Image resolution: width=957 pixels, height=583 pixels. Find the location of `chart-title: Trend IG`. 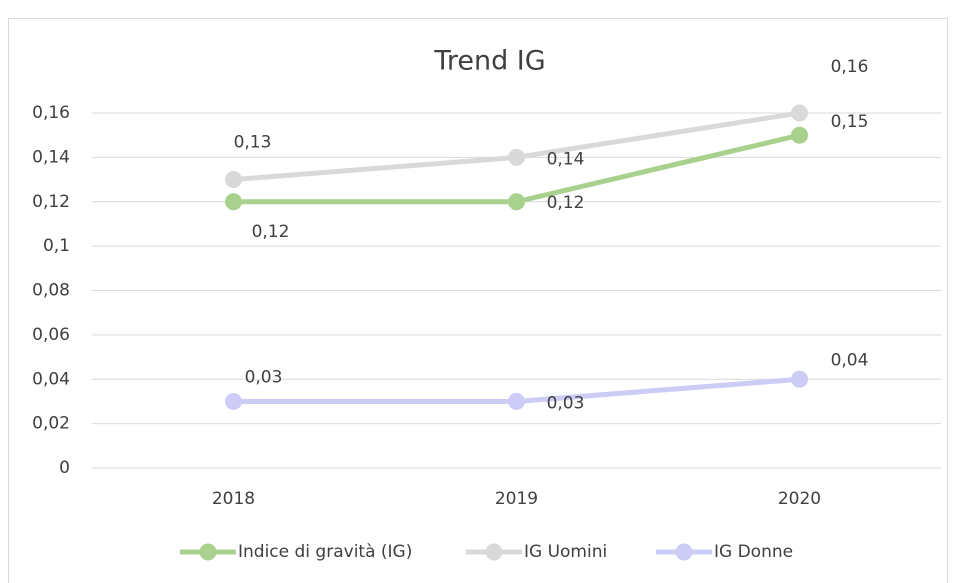

chart-title: Trend IG is located at coordinates (489, 61).